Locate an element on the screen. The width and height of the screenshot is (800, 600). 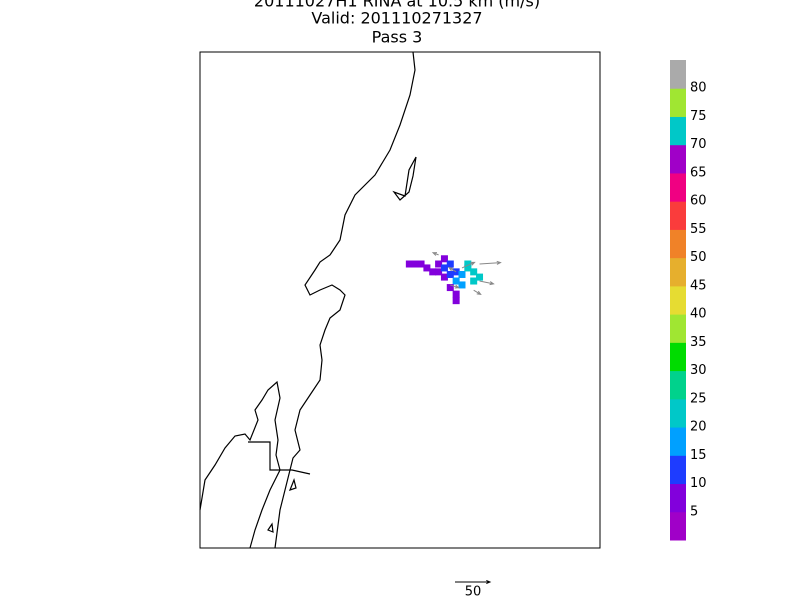
colorbar-label: 65 is located at coordinates (698, 172).